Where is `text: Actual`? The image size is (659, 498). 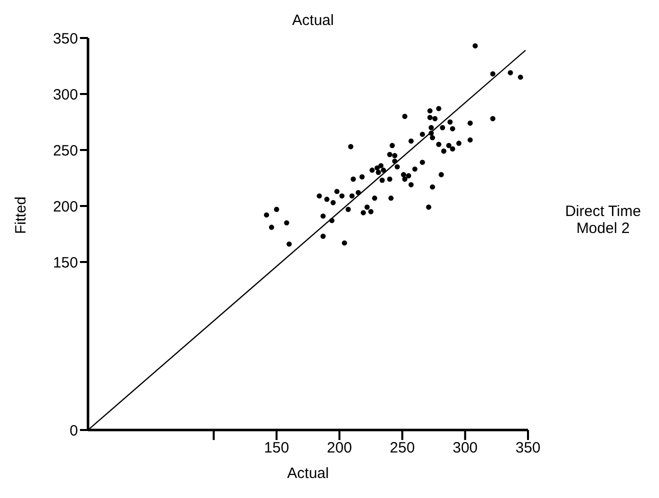 text: Actual is located at coordinates (313, 20).